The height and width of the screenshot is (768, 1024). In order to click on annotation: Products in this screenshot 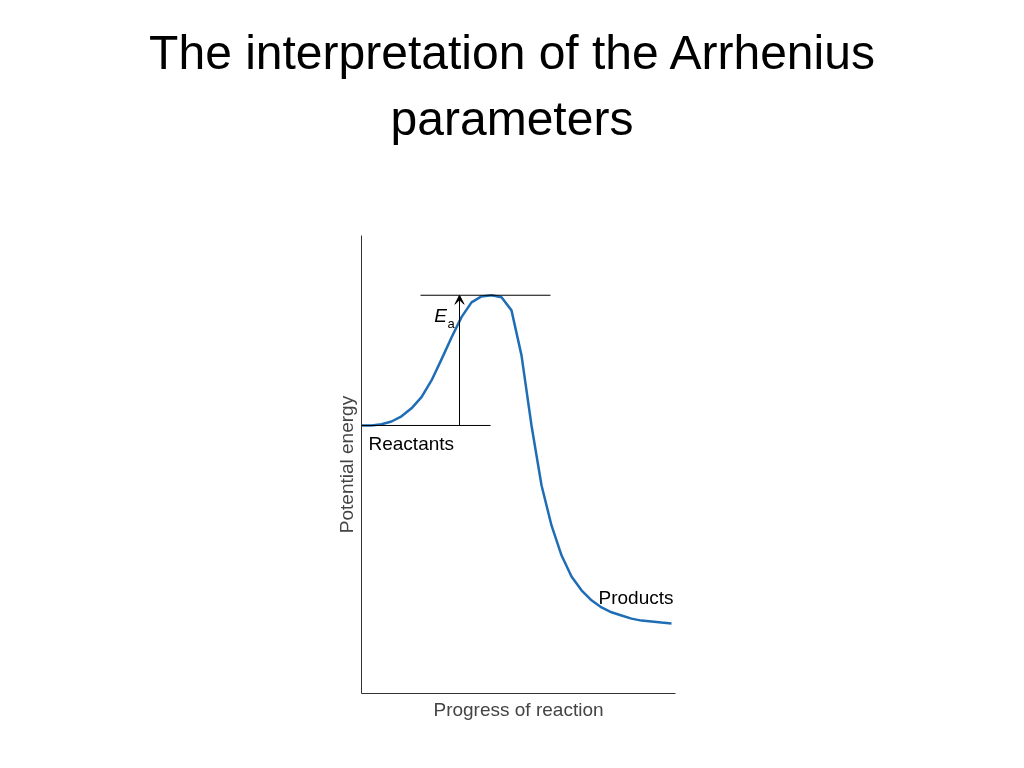, I will do `click(636, 598)`.